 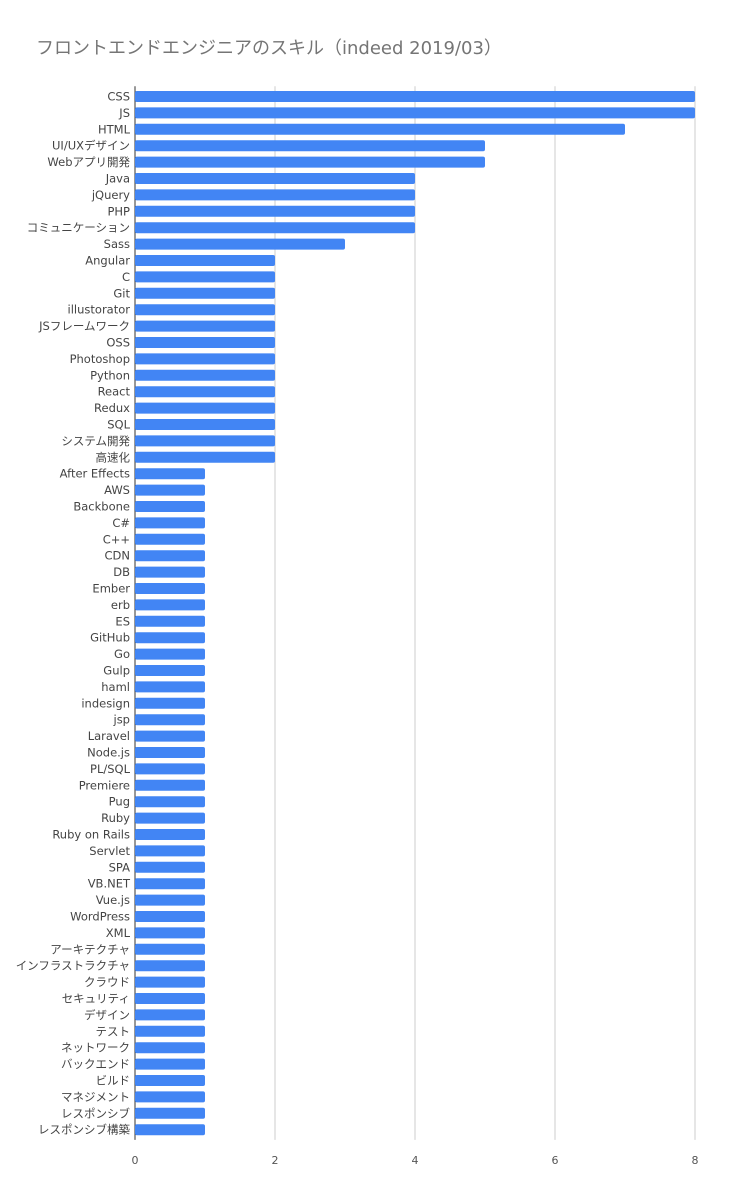 What do you see at coordinates (96, 999) in the screenshot?
I see `category-label: セキュリティ` at bounding box center [96, 999].